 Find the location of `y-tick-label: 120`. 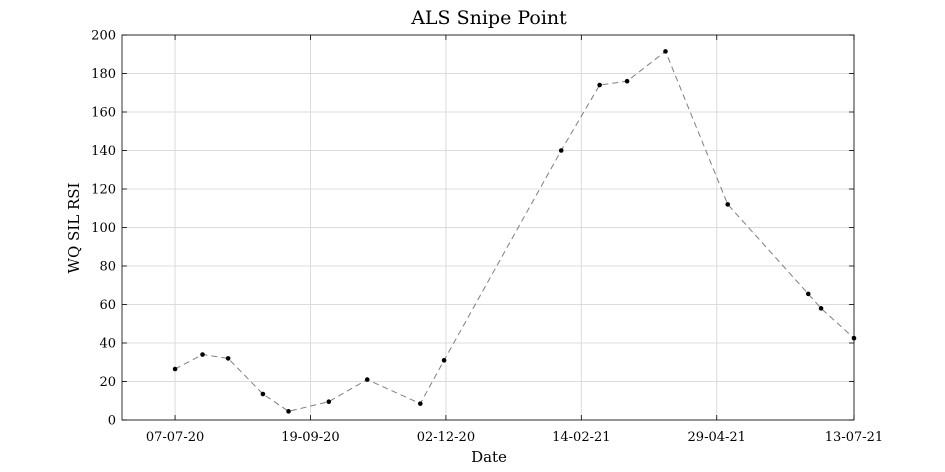

y-tick-label: 120 is located at coordinates (103, 190).